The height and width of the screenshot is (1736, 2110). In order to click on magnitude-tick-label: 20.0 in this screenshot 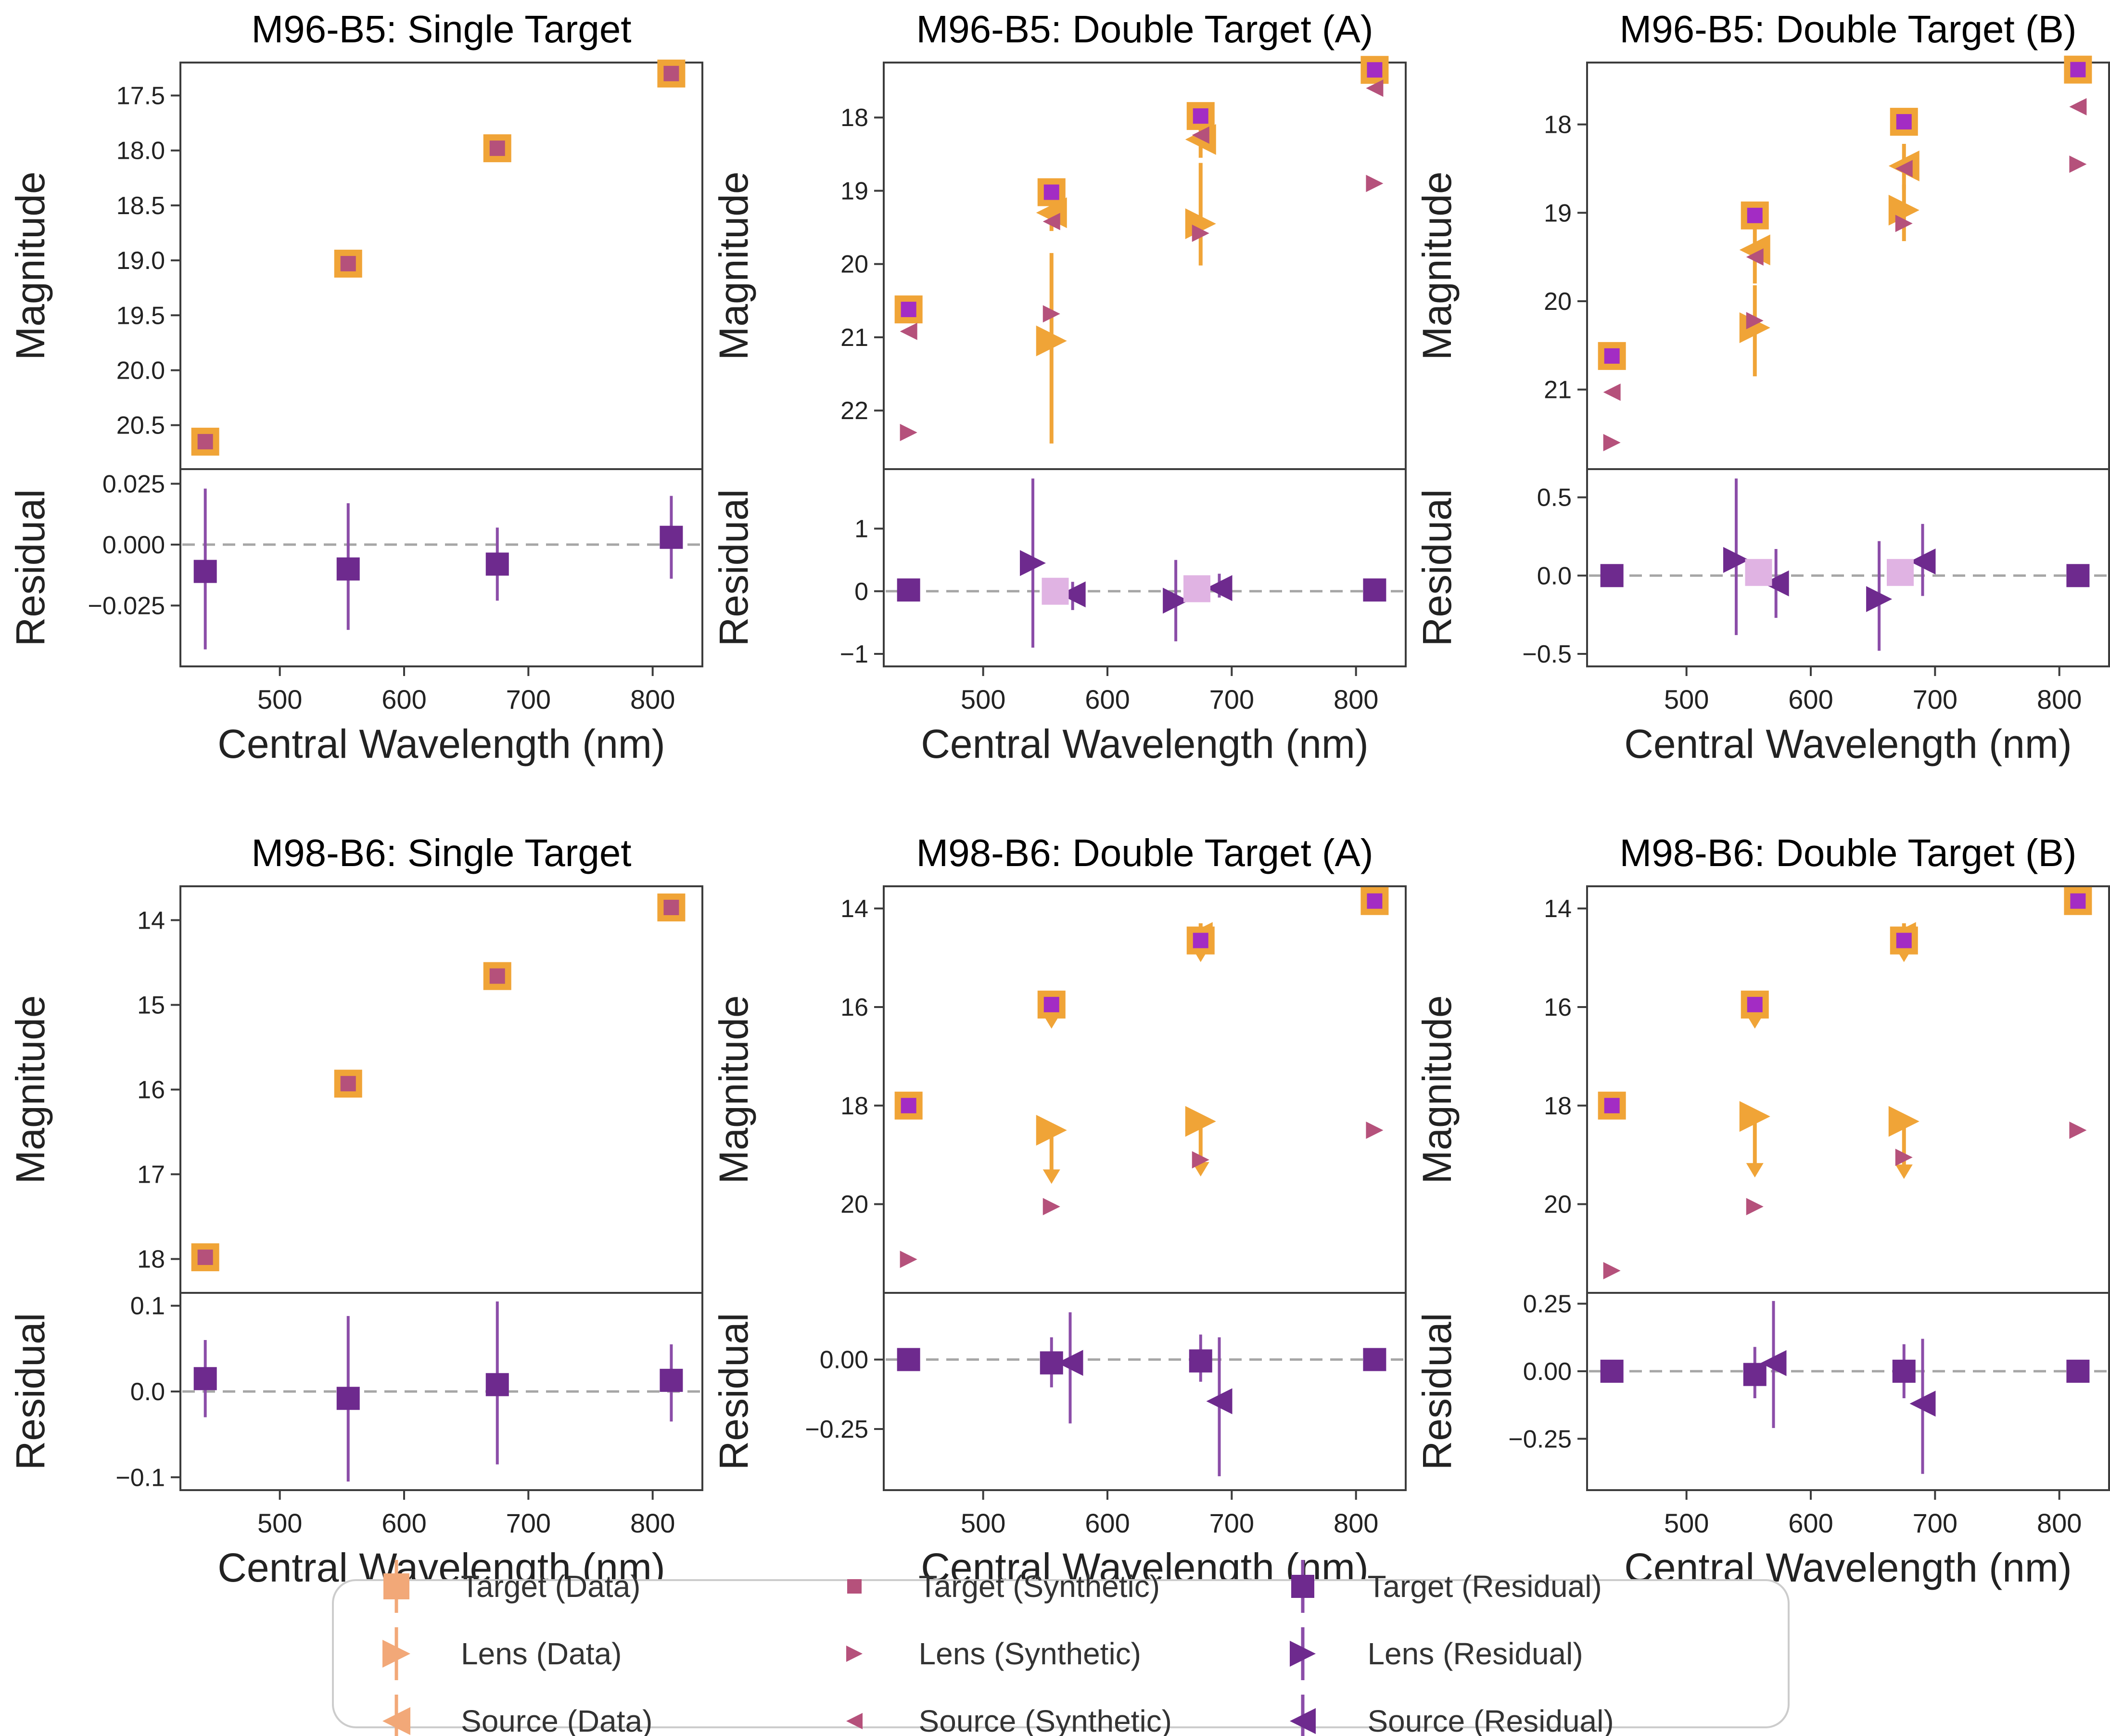, I will do `click(140, 370)`.